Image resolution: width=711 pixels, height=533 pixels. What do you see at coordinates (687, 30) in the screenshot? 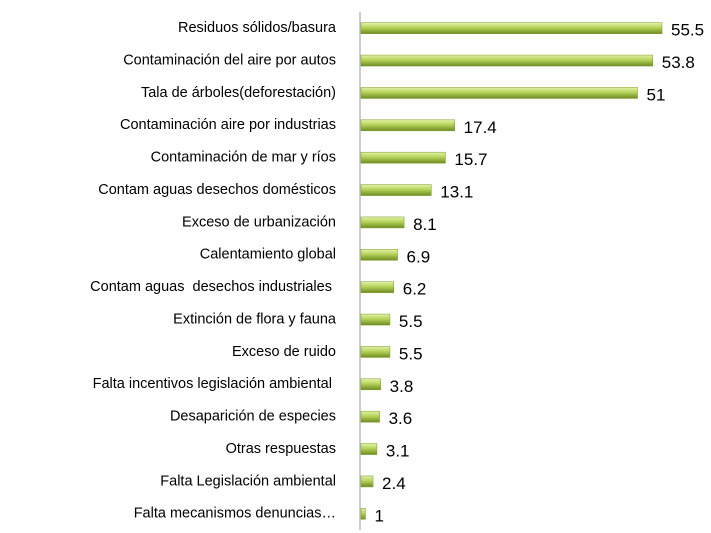
I see `value-label: 55.5` at bounding box center [687, 30].